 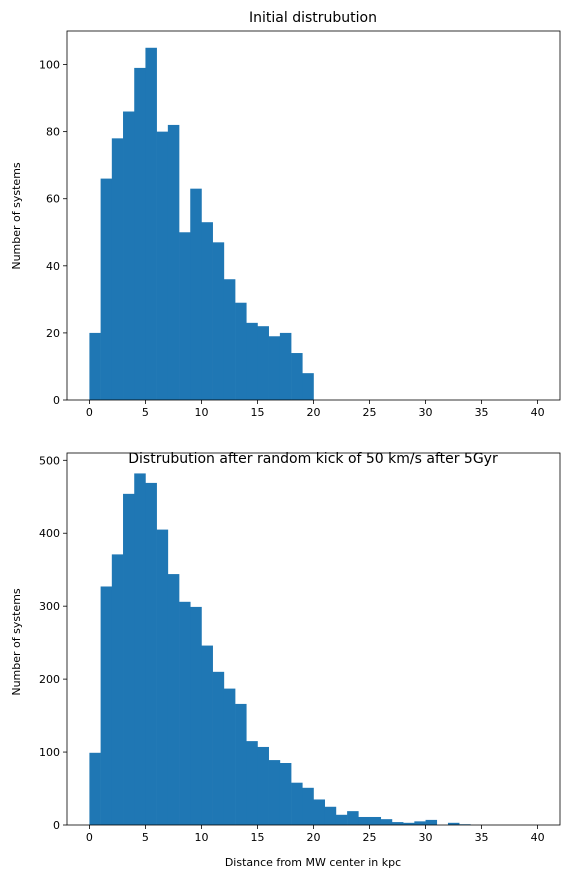 What do you see at coordinates (53, 266) in the screenshot?
I see `y-tick-label: 40` at bounding box center [53, 266].